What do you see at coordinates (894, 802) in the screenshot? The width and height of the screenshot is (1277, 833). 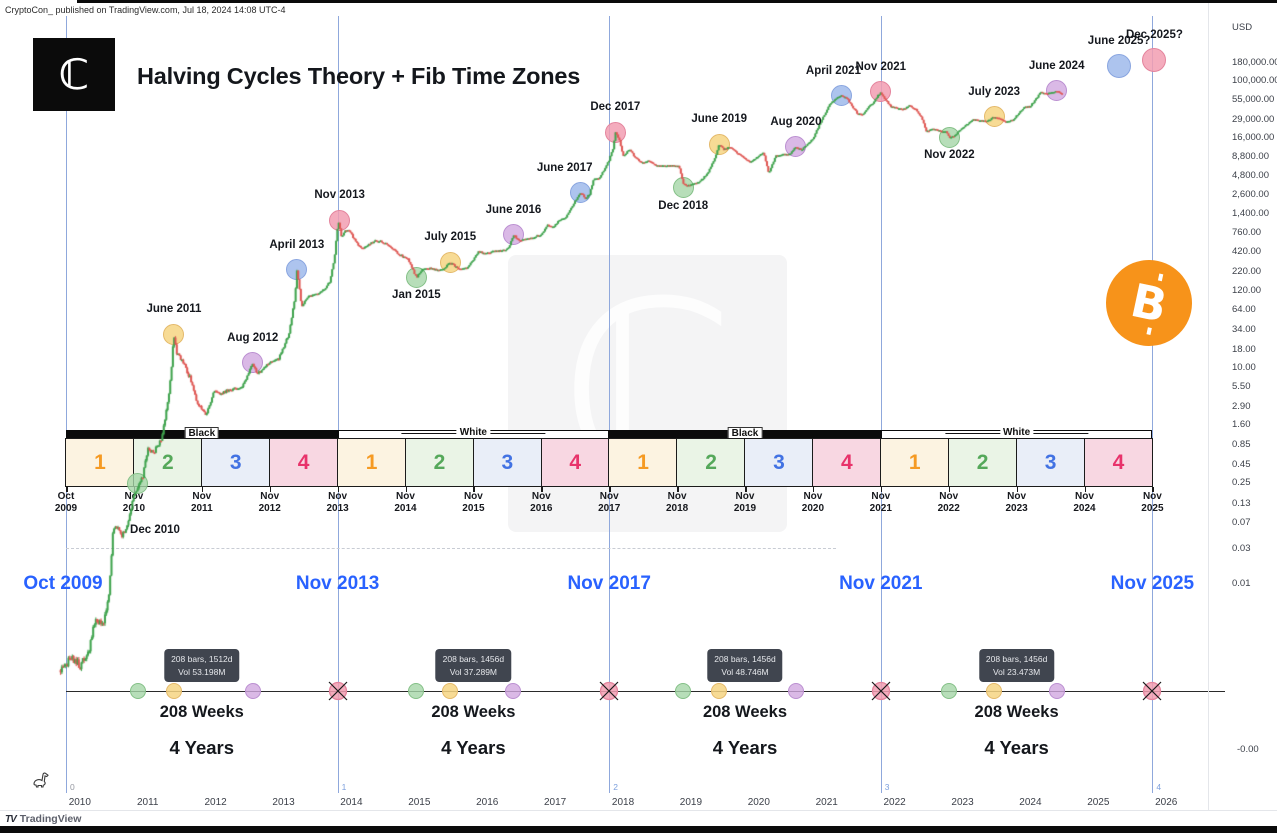 I see `year-tick-label: 2022` at bounding box center [894, 802].